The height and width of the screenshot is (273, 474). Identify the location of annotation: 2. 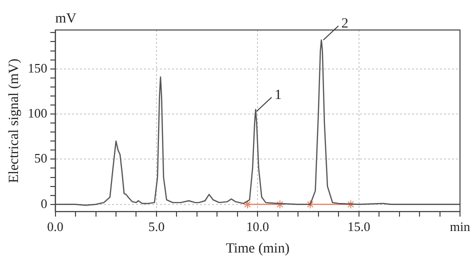
(344, 24).